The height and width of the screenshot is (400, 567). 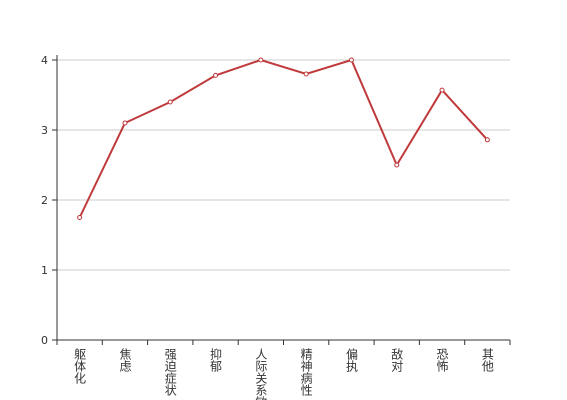 I want to click on x-tick-label: 抑郁, so click(x=216, y=360).